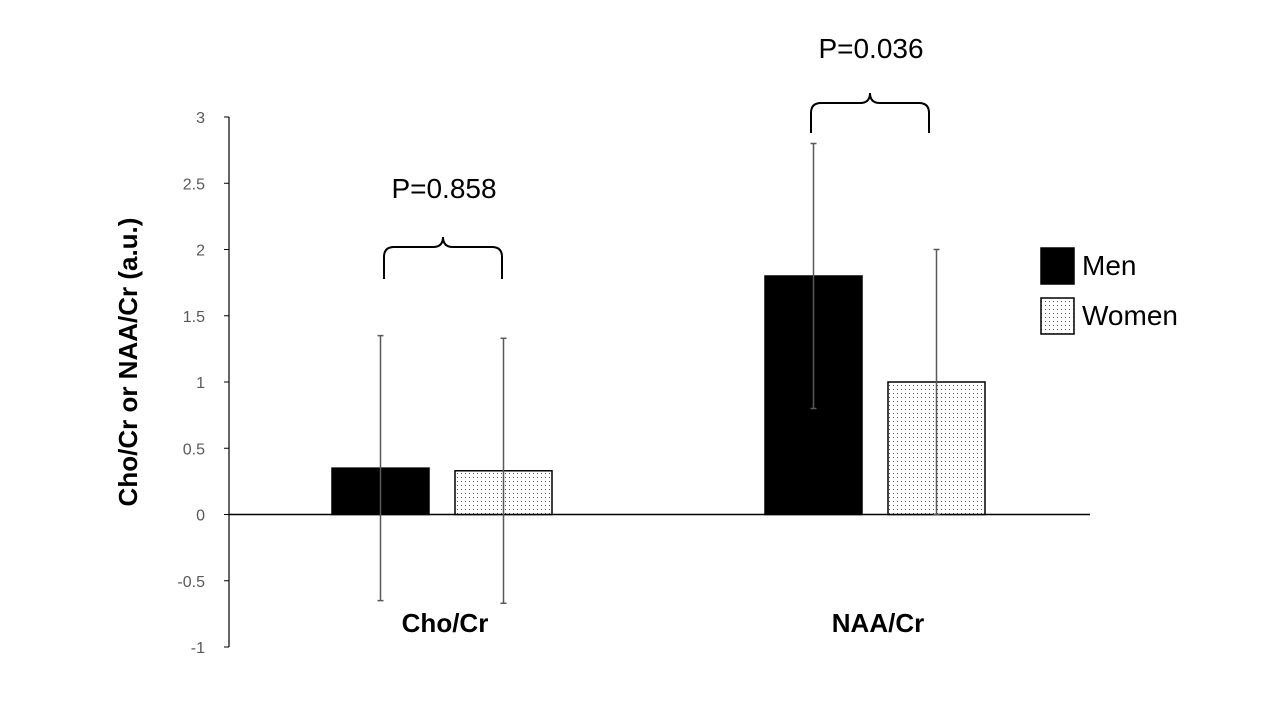  I want to click on y-tick-label: -1, so click(198, 648).